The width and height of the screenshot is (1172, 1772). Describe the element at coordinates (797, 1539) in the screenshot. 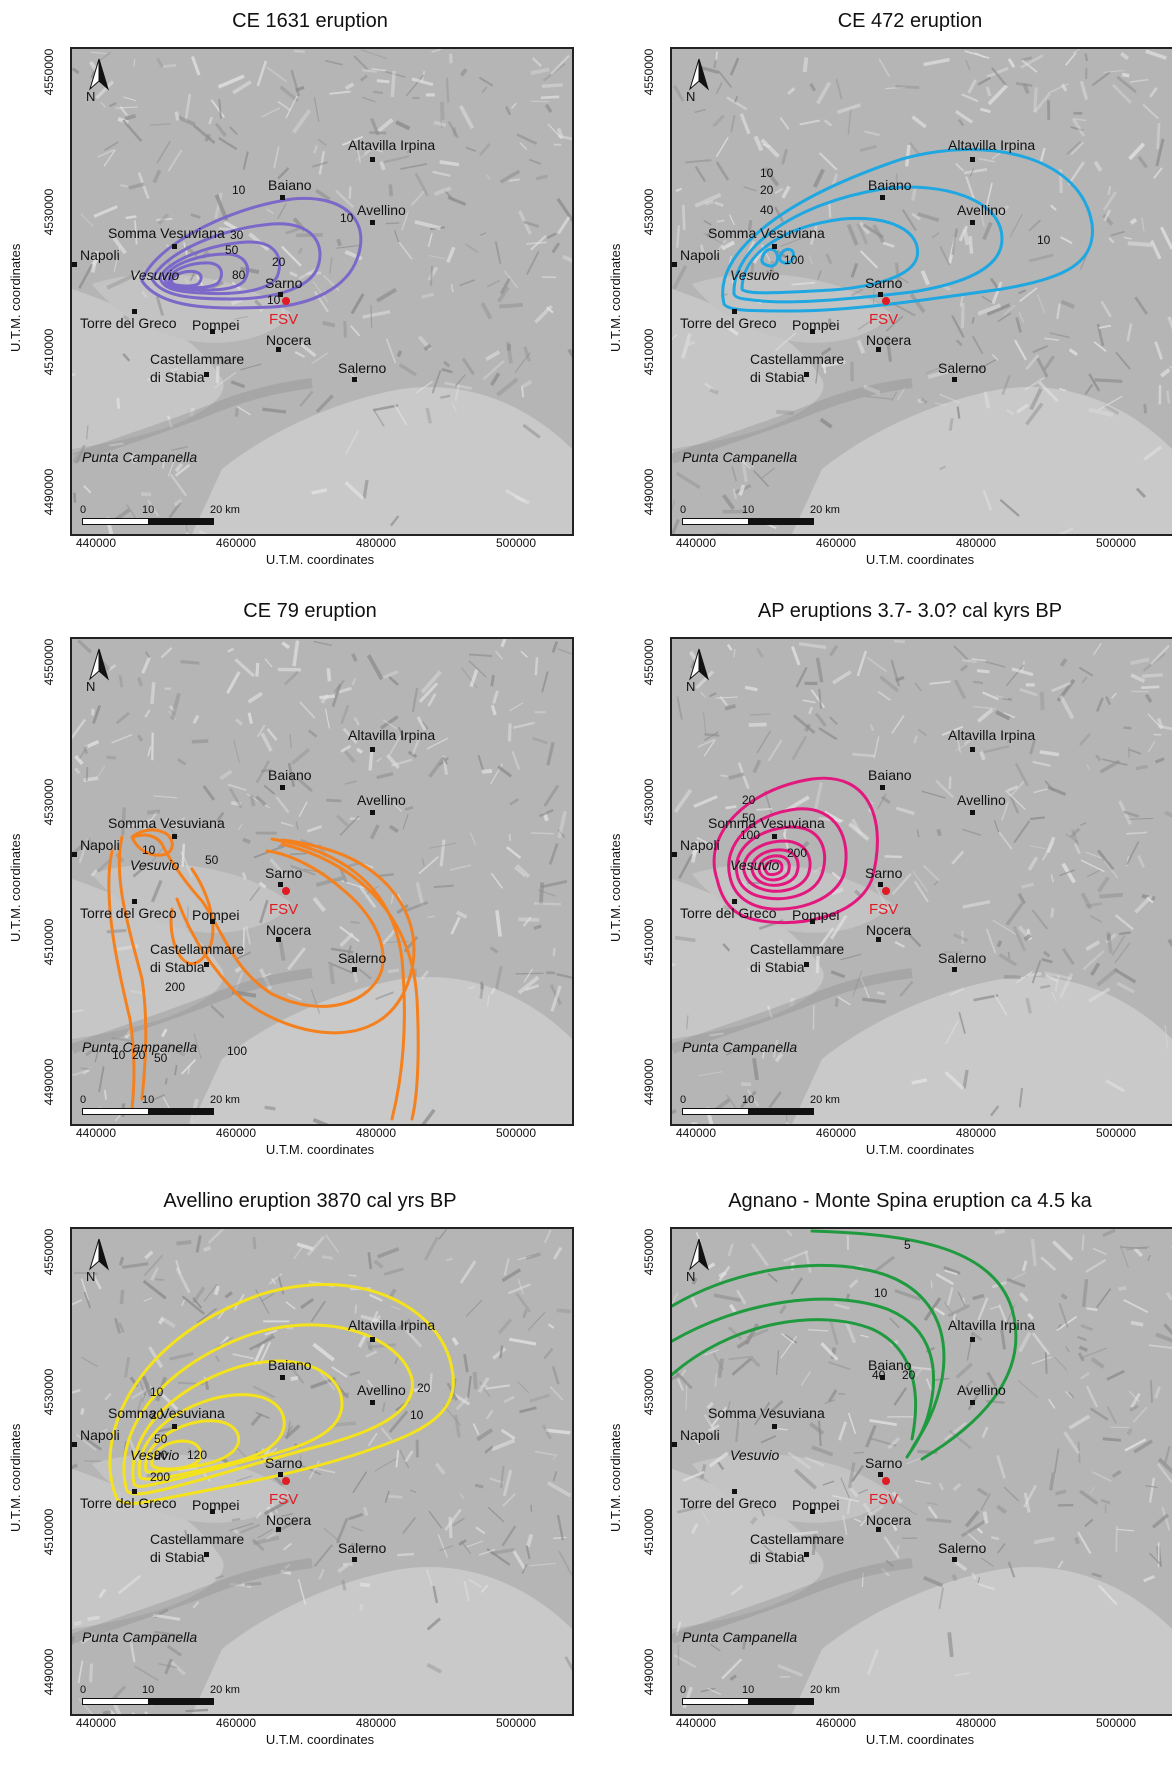

I see `town-label-castellammare1: Castellammare` at that location.